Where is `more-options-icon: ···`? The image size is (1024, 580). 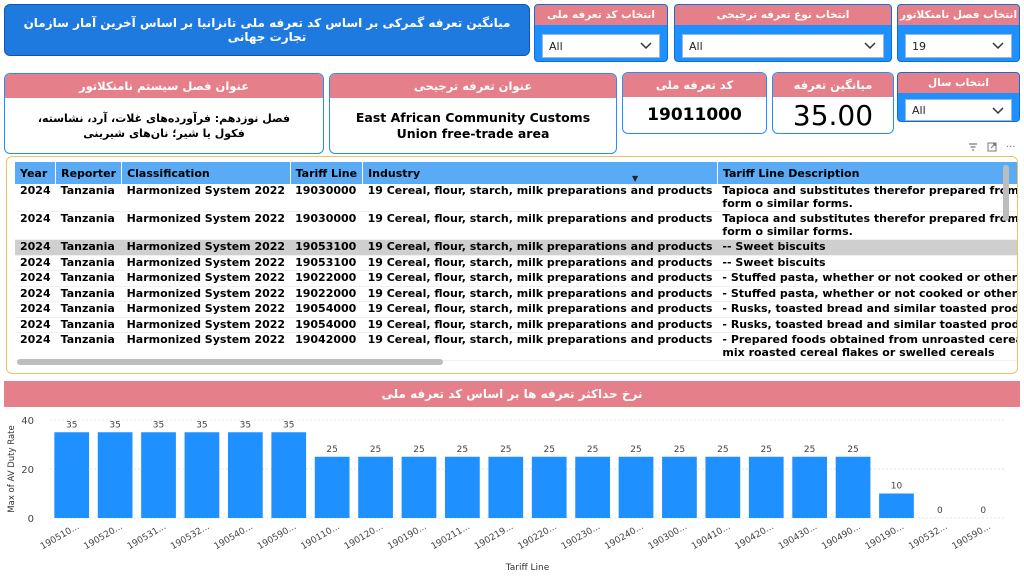 more-options-icon: ··· is located at coordinates (1011, 147).